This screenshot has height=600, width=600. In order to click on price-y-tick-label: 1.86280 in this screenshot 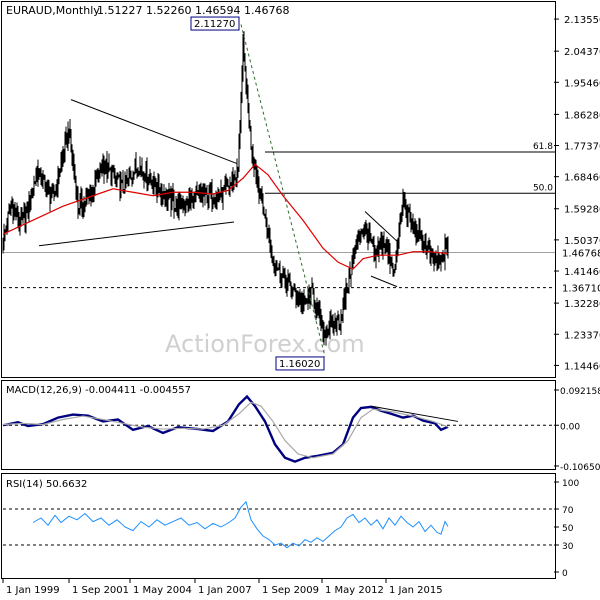, I will do `click(582, 115)`.